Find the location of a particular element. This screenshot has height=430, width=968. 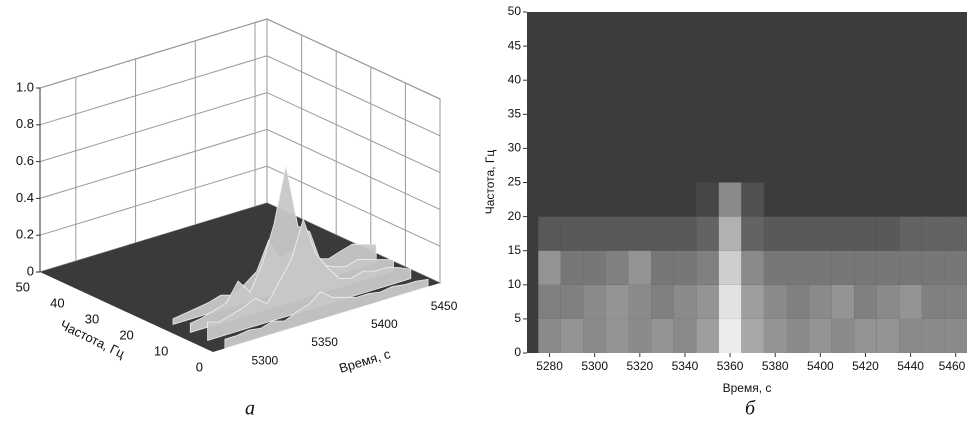

x-tick-label: 5450 is located at coordinates (444, 306).